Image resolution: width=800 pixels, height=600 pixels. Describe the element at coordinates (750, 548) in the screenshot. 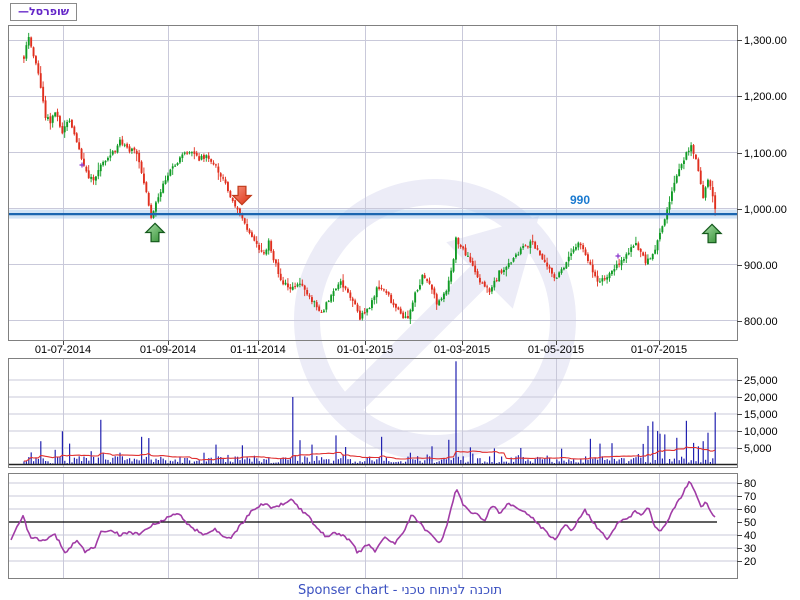

I see `oscillator-axis-label: 30` at that location.